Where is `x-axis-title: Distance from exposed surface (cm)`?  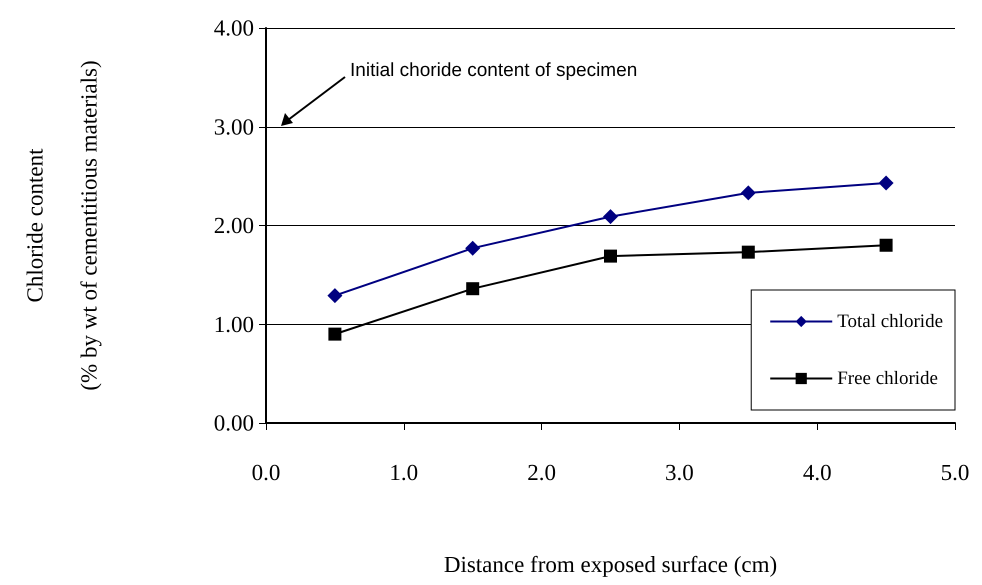 x-axis-title: Distance from exposed surface (cm) is located at coordinates (611, 564).